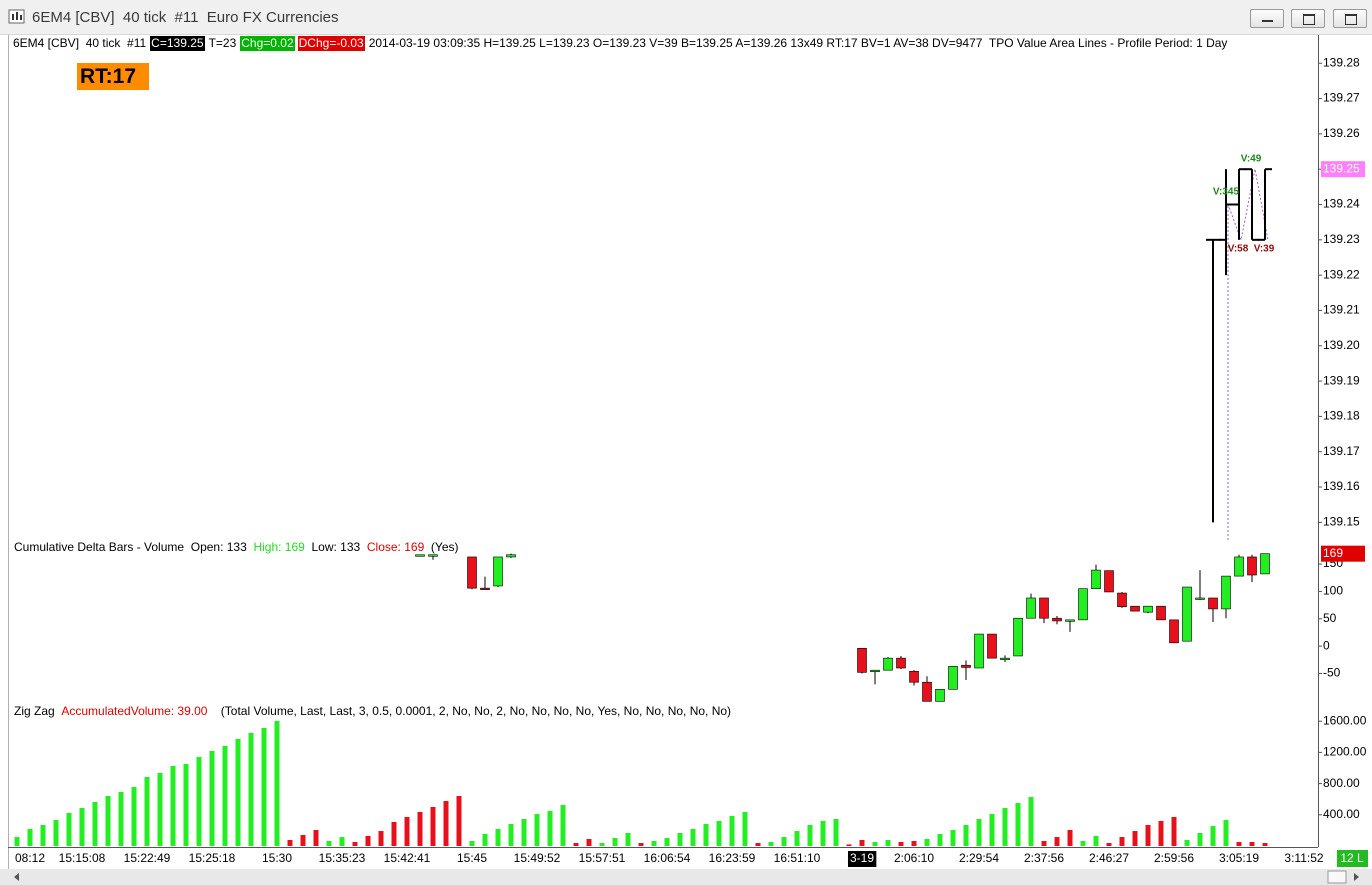  What do you see at coordinates (1341, 310) in the screenshot?
I see `y-tick-label: 139.21` at bounding box center [1341, 310].